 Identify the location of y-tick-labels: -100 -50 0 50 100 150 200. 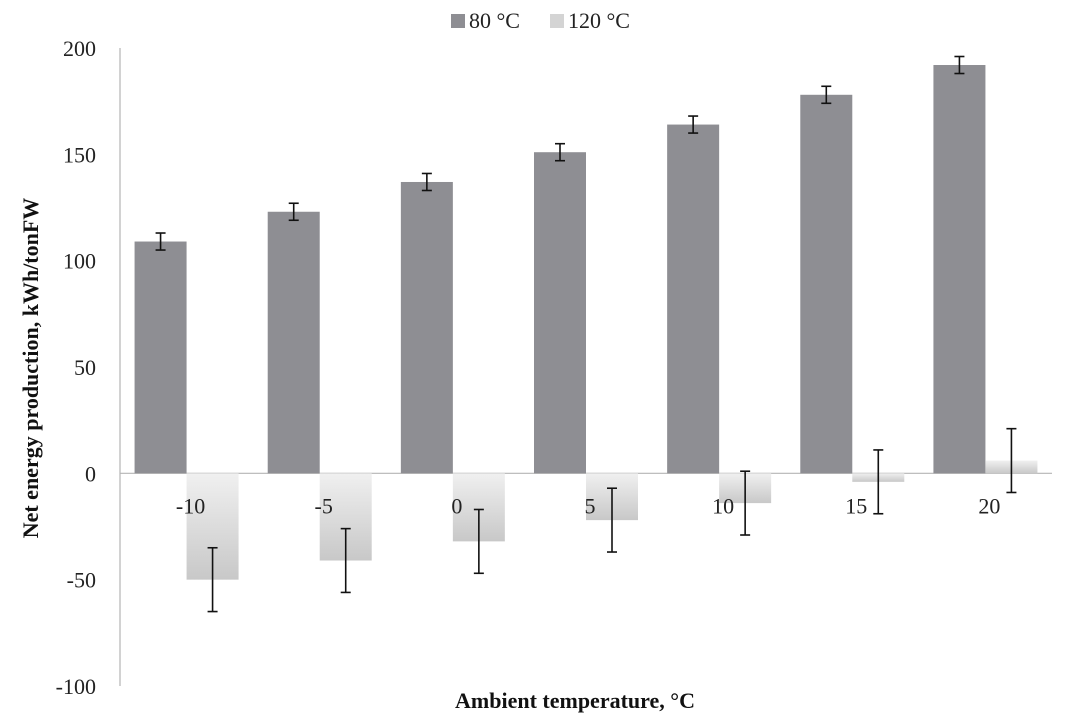
(76, 367).